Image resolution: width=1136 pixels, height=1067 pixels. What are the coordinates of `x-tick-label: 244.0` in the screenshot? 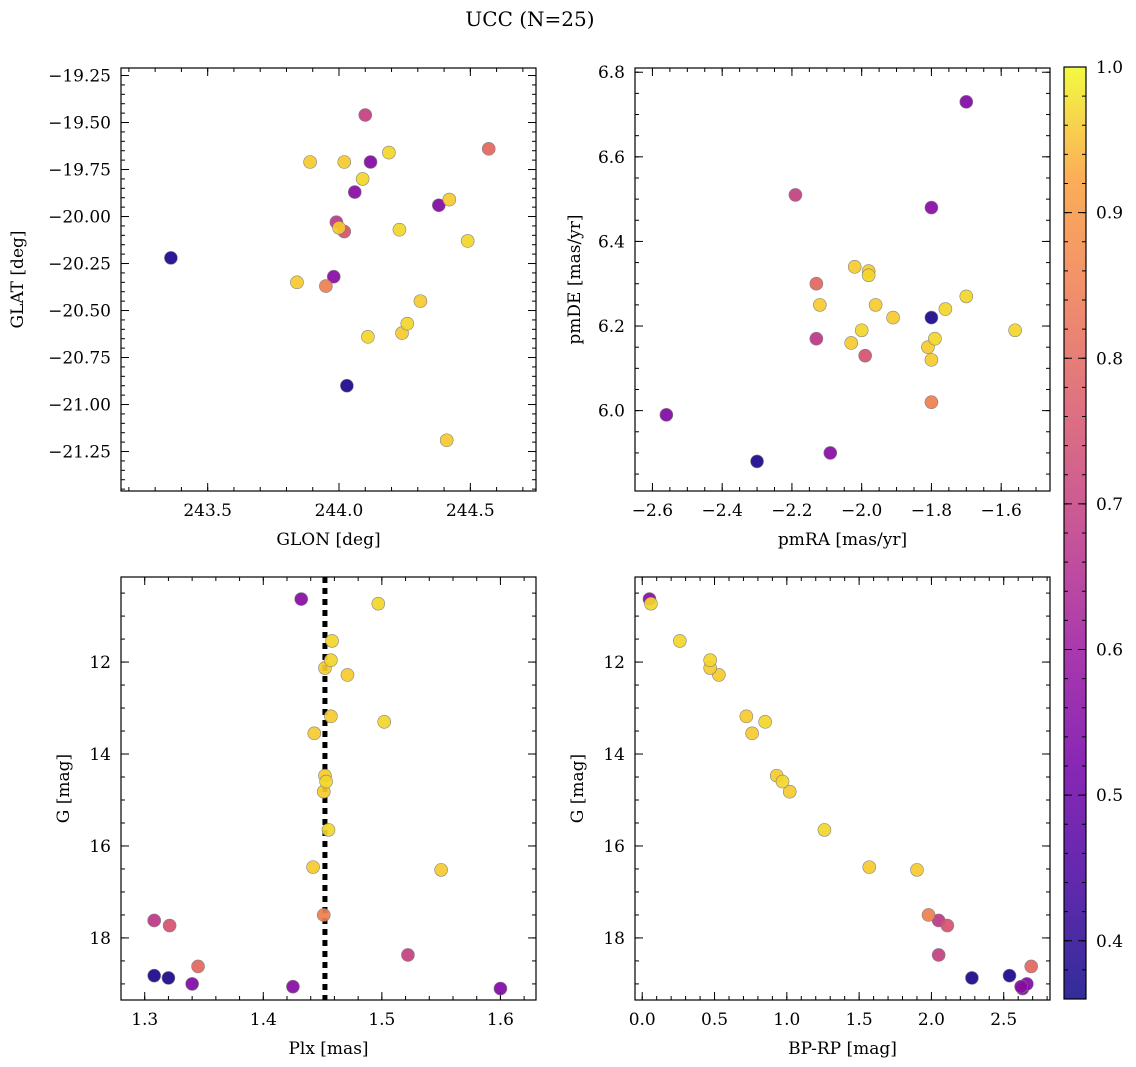 It's located at (339, 511).